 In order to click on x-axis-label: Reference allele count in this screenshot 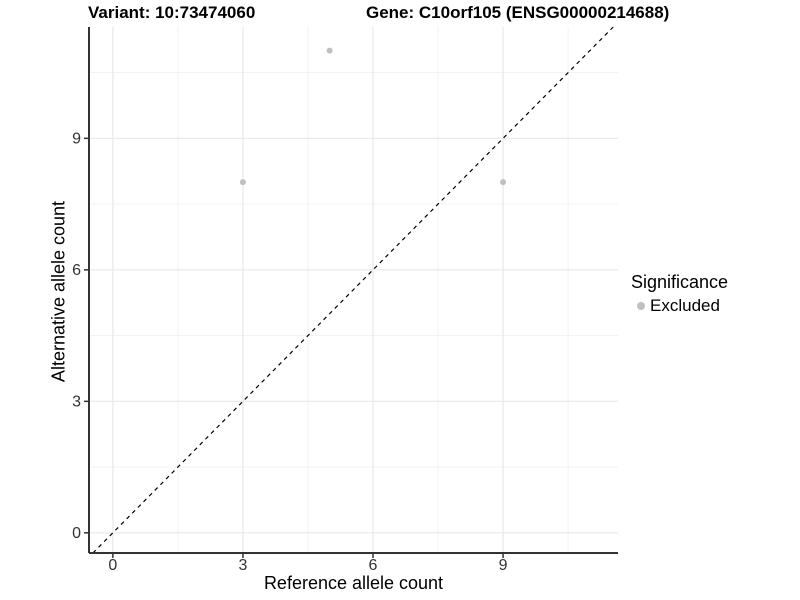, I will do `click(353, 583)`.